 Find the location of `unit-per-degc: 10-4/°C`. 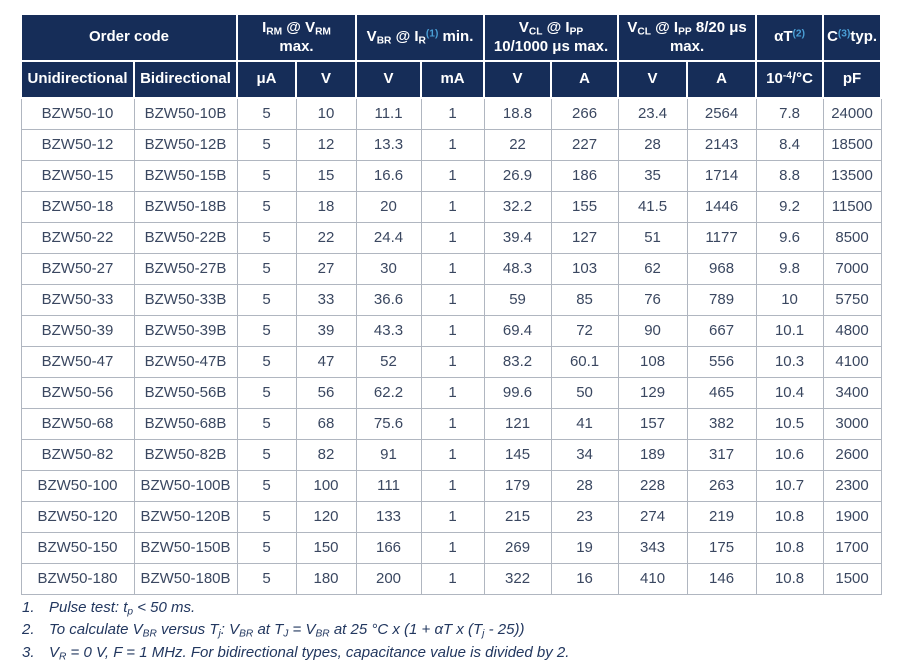

unit-per-degc: 10-4/°C is located at coordinates (790, 79).